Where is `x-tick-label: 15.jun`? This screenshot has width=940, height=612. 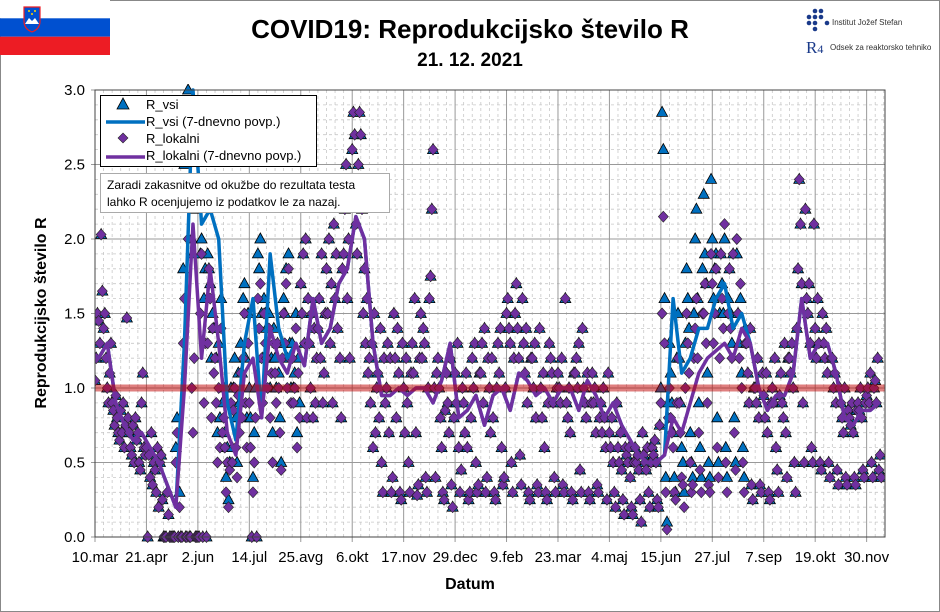 x-tick-label: 15.jun is located at coordinates (660, 557).